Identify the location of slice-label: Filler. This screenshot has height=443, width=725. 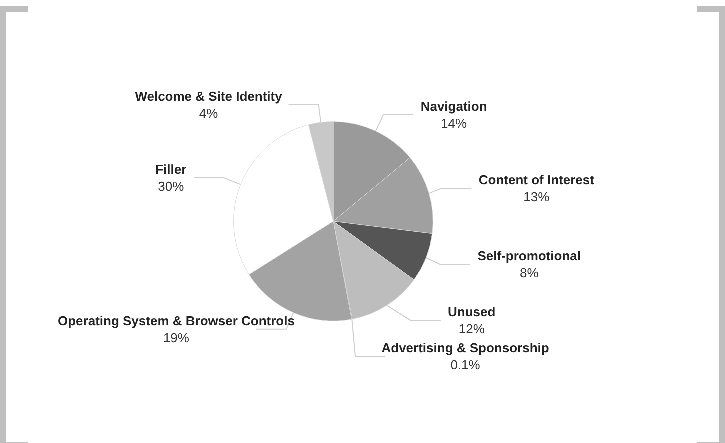
(171, 170).